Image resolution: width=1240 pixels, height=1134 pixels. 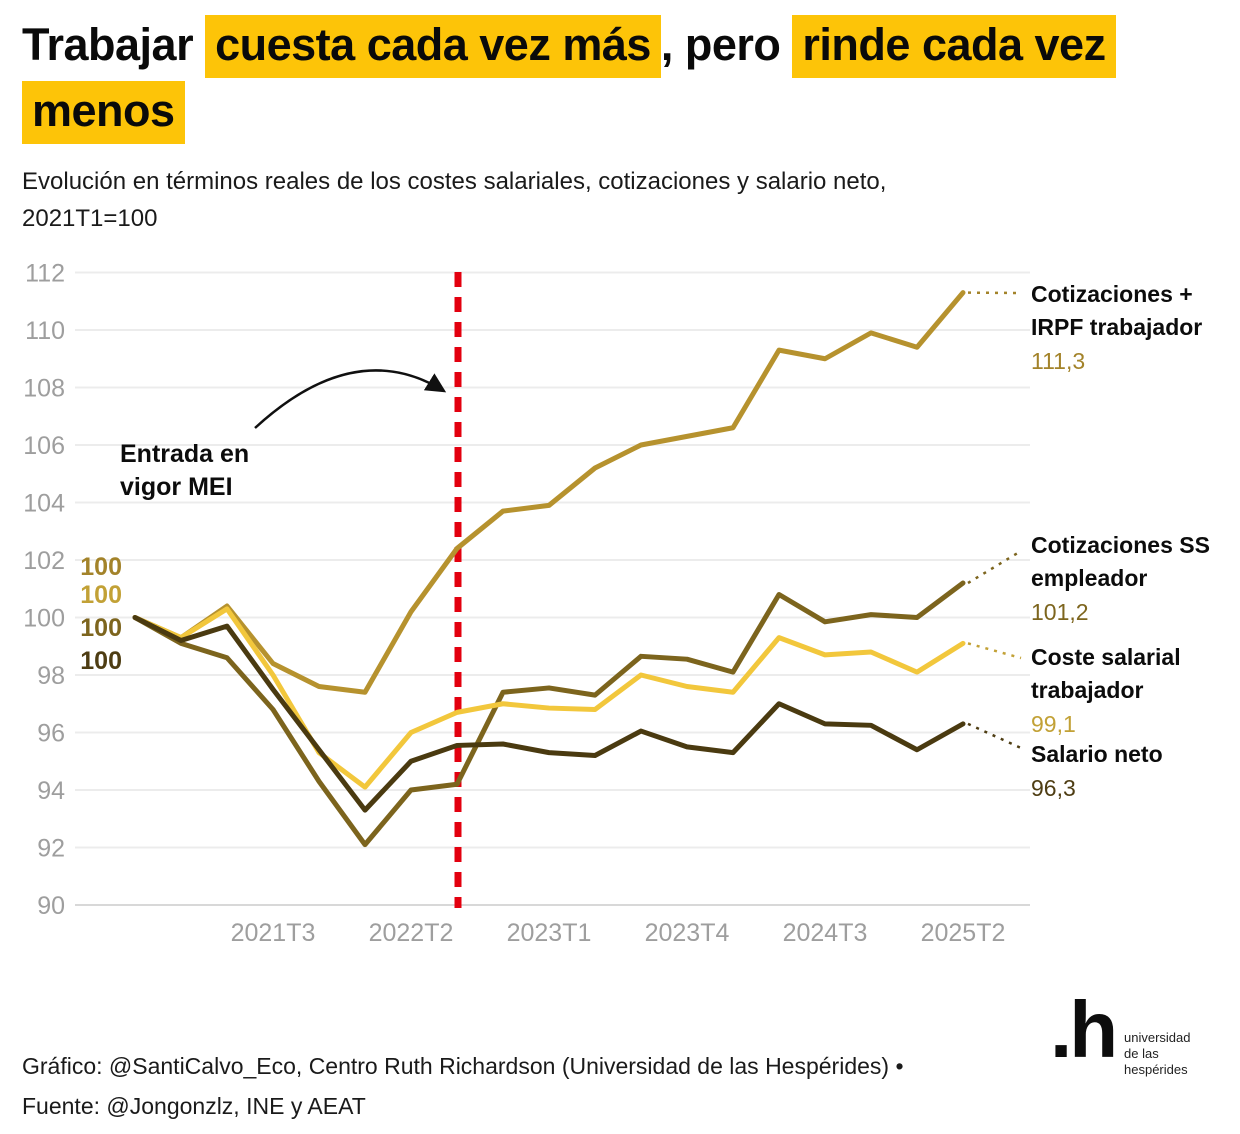 I want to click on svg-text: 2023T4, so click(x=687, y=933).